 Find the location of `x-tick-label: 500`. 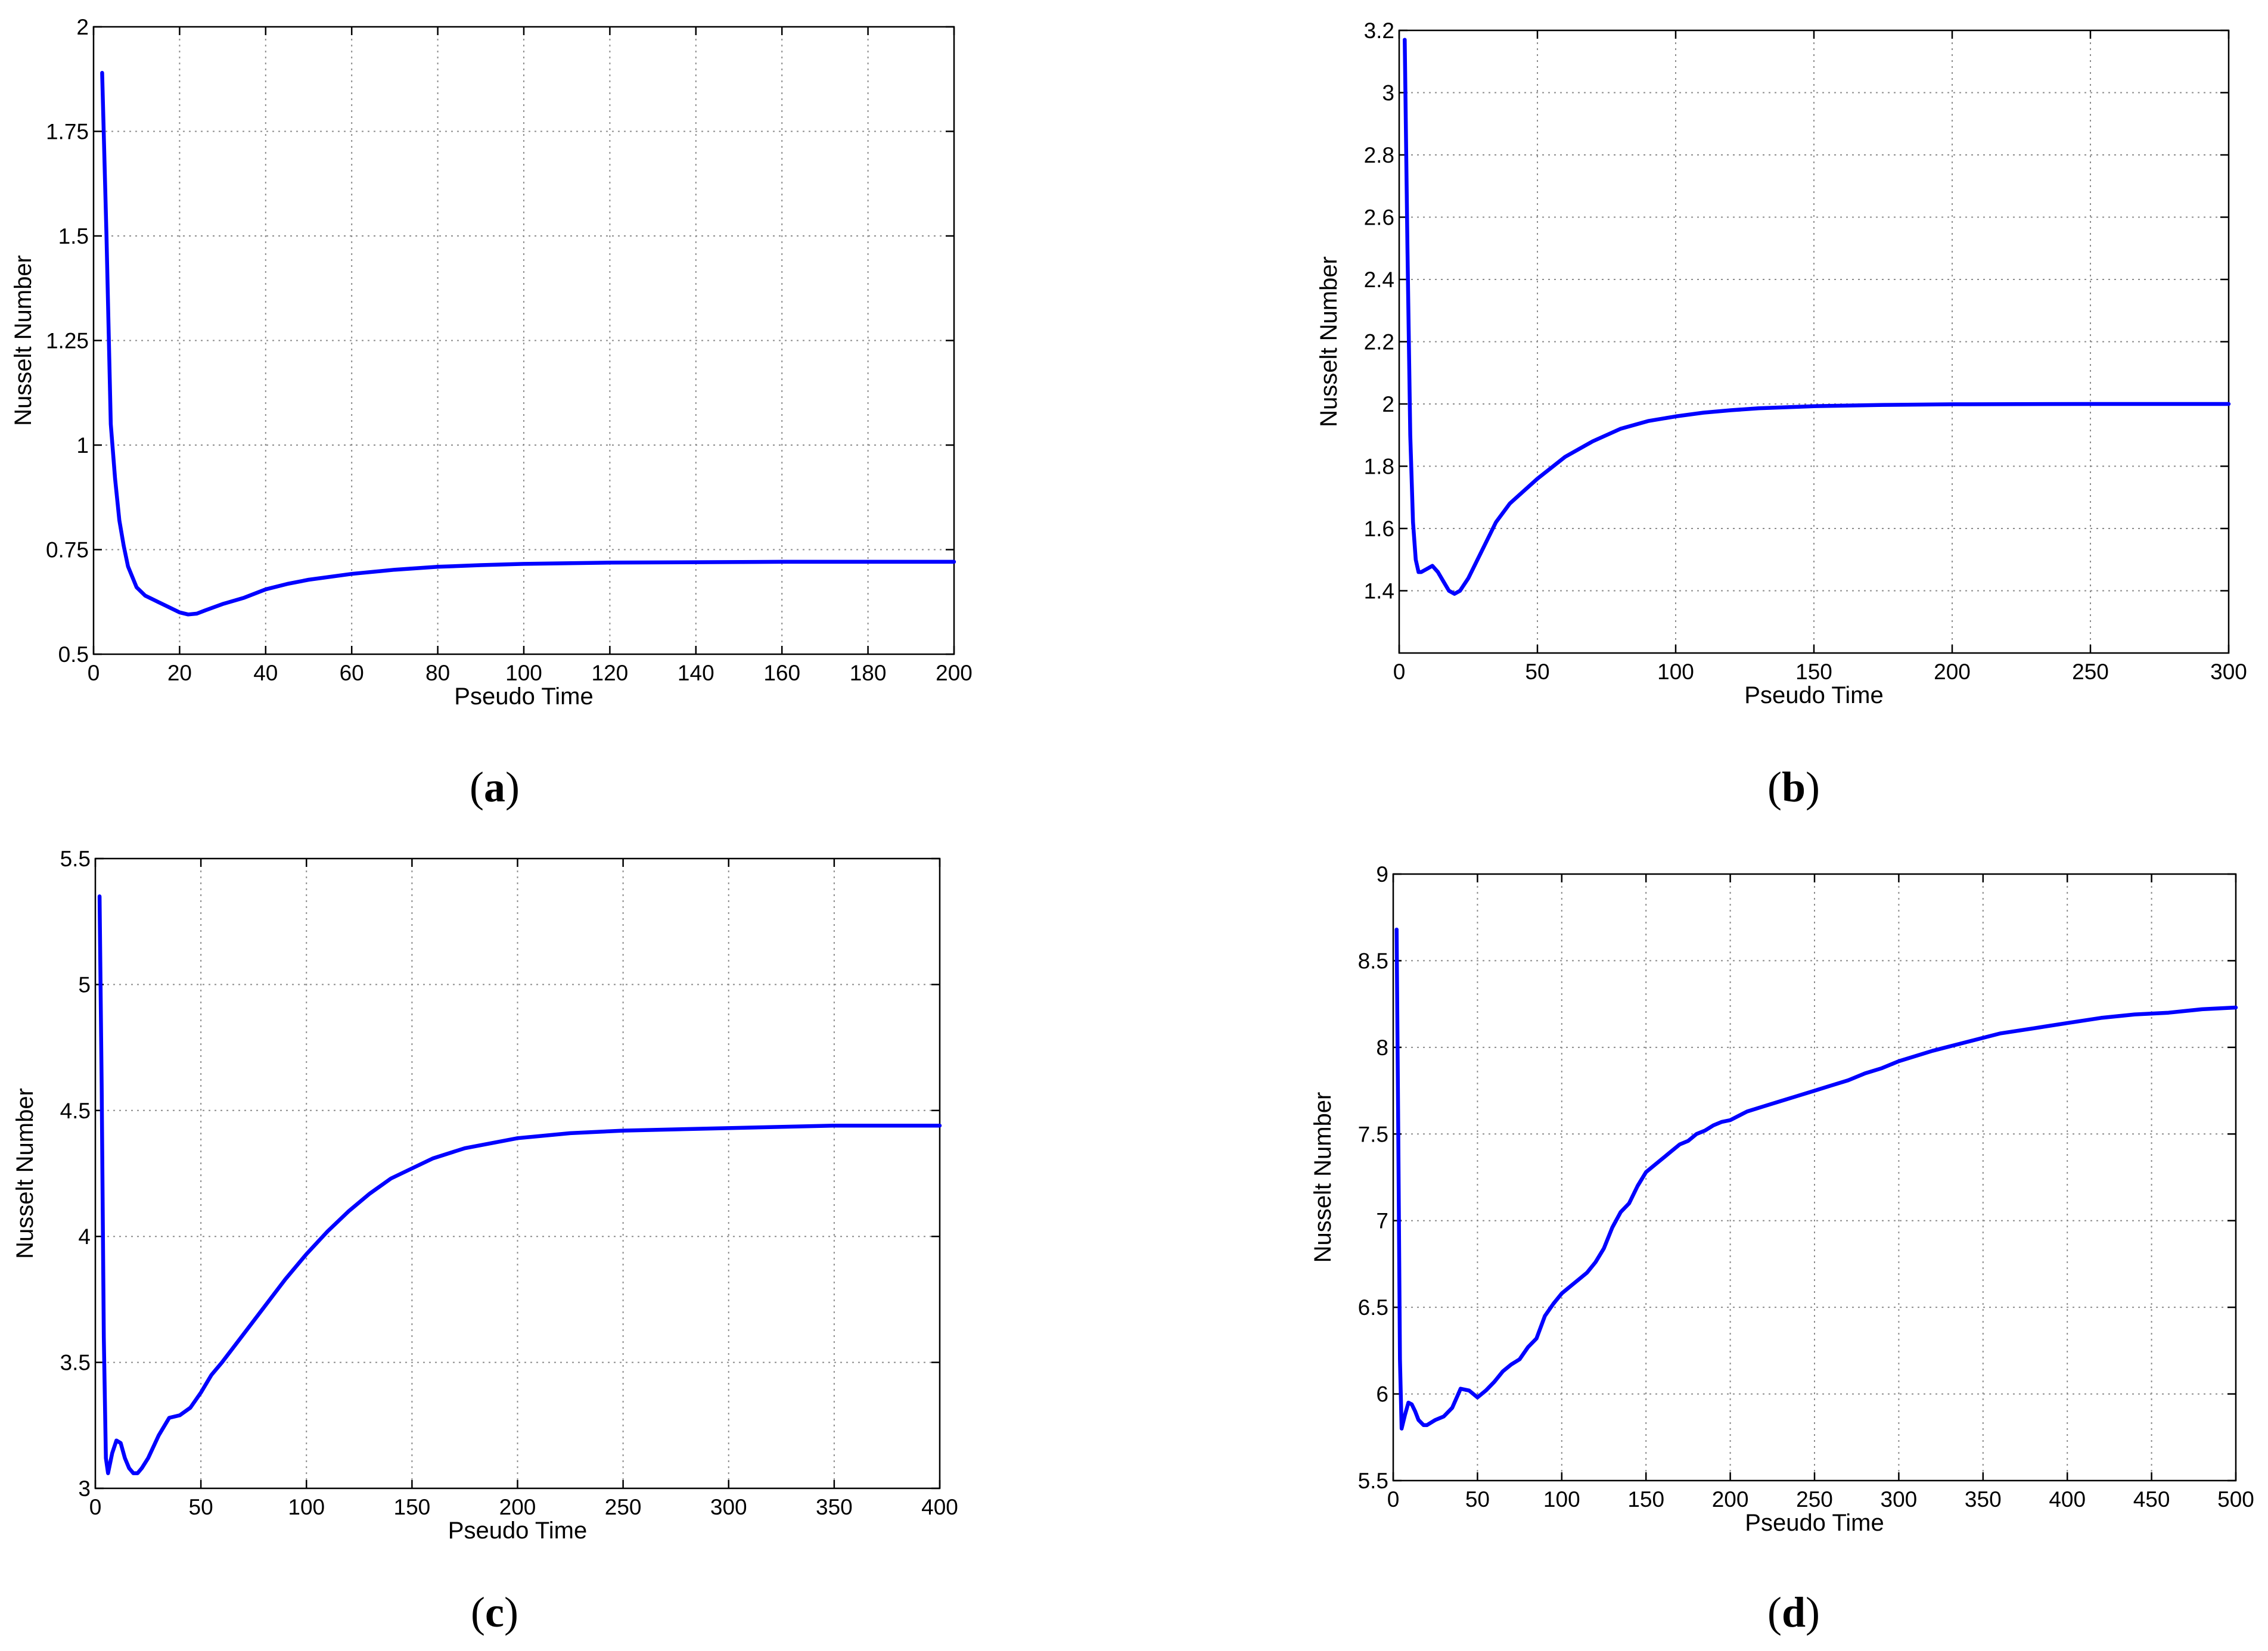

x-tick-label: 500 is located at coordinates (2235, 1499).